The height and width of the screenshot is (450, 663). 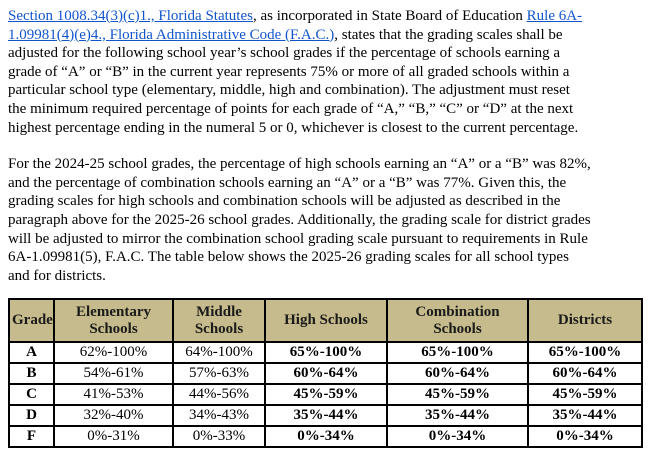 I want to click on cell-combination: 0%-34%, so click(x=457, y=437).